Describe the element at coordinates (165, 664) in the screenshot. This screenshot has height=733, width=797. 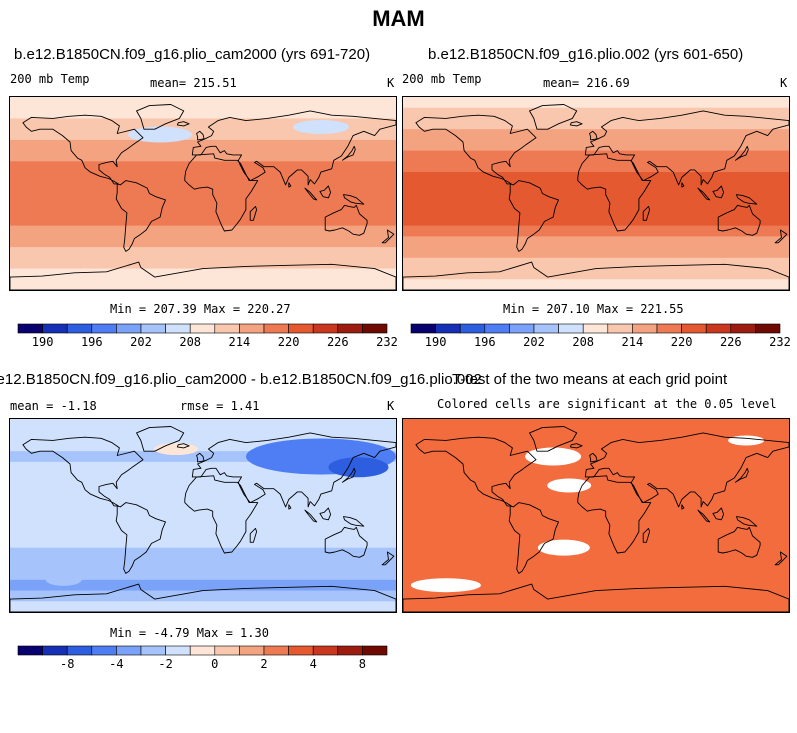
I see `colorbar-tick-label: -2` at that location.